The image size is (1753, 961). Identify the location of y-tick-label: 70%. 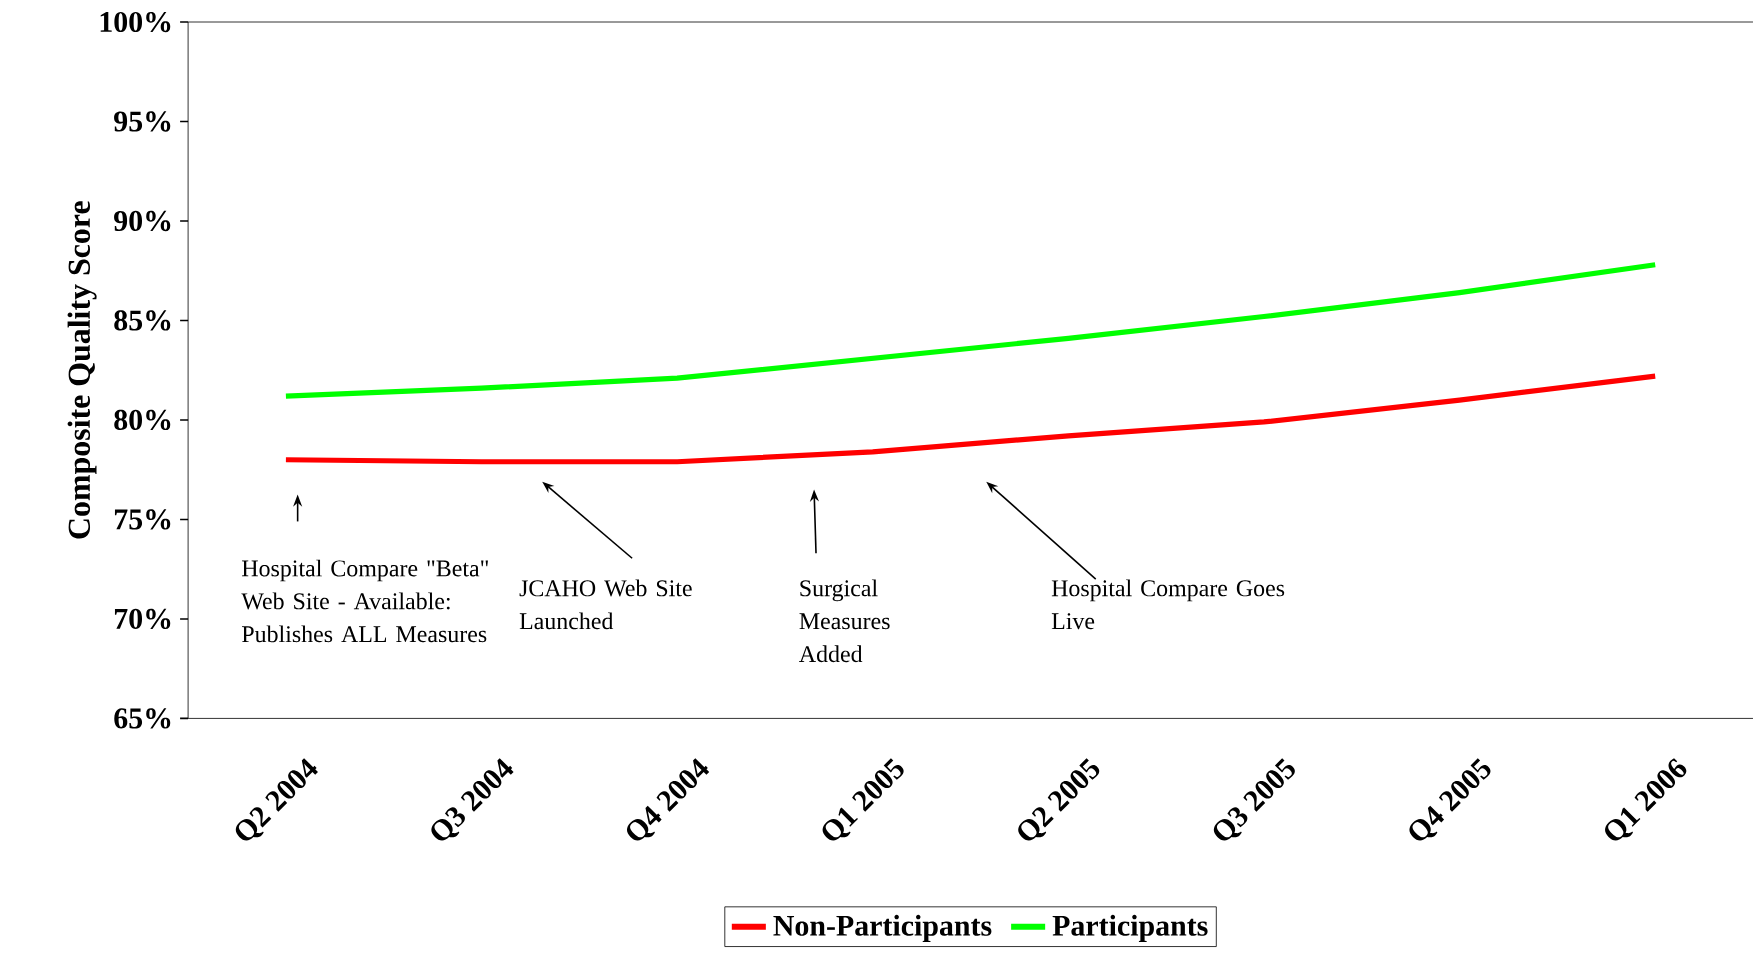
(142, 619).